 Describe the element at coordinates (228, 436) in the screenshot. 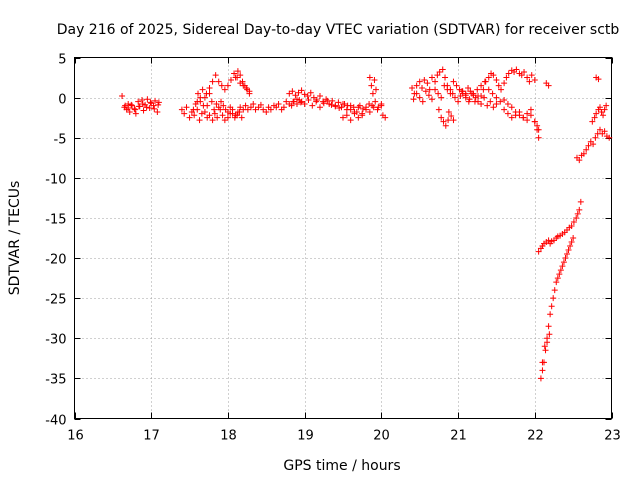

I see `x-tick-label: 18` at that location.